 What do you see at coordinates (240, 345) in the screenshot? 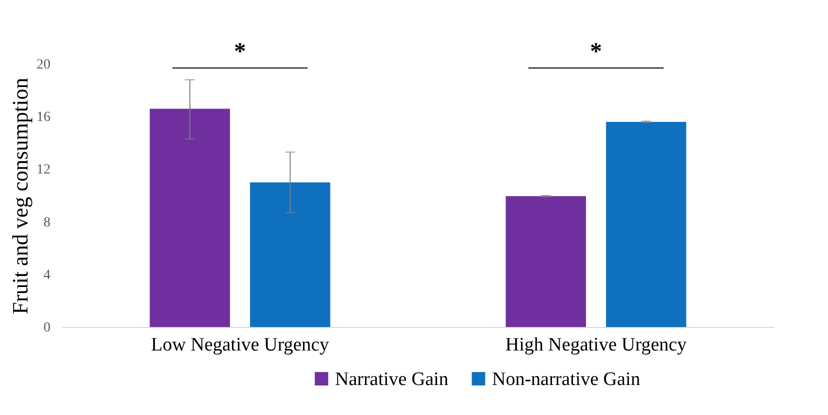
I see `x-tick-label: Low Negative Urgency` at bounding box center [240, 345].